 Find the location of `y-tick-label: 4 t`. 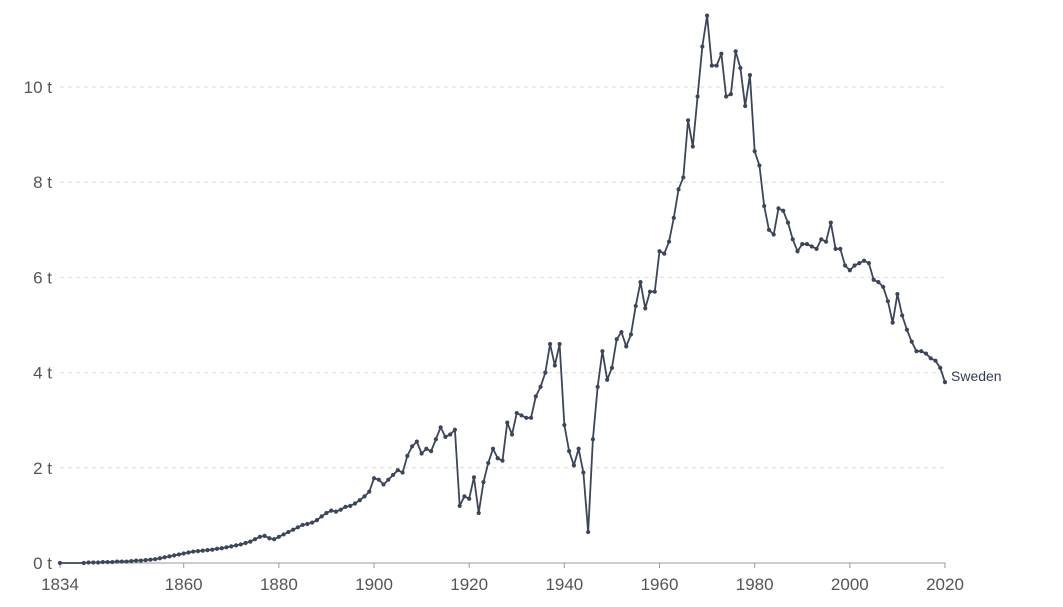

y-tick-label: 4 t is located at coordinates (42, 373).